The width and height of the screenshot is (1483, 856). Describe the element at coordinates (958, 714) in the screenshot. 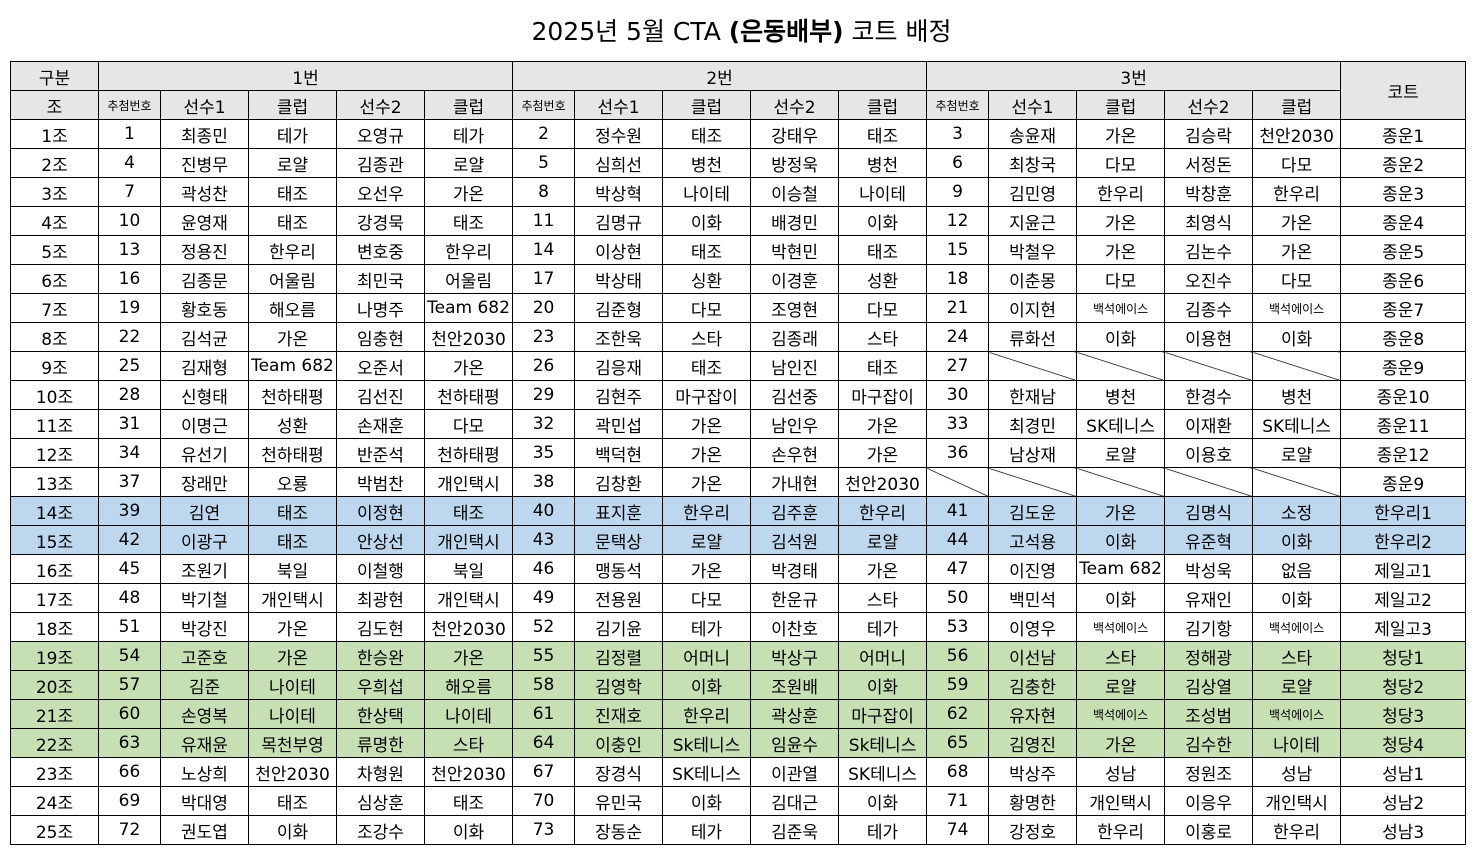

I see `cell: 62` at that location.